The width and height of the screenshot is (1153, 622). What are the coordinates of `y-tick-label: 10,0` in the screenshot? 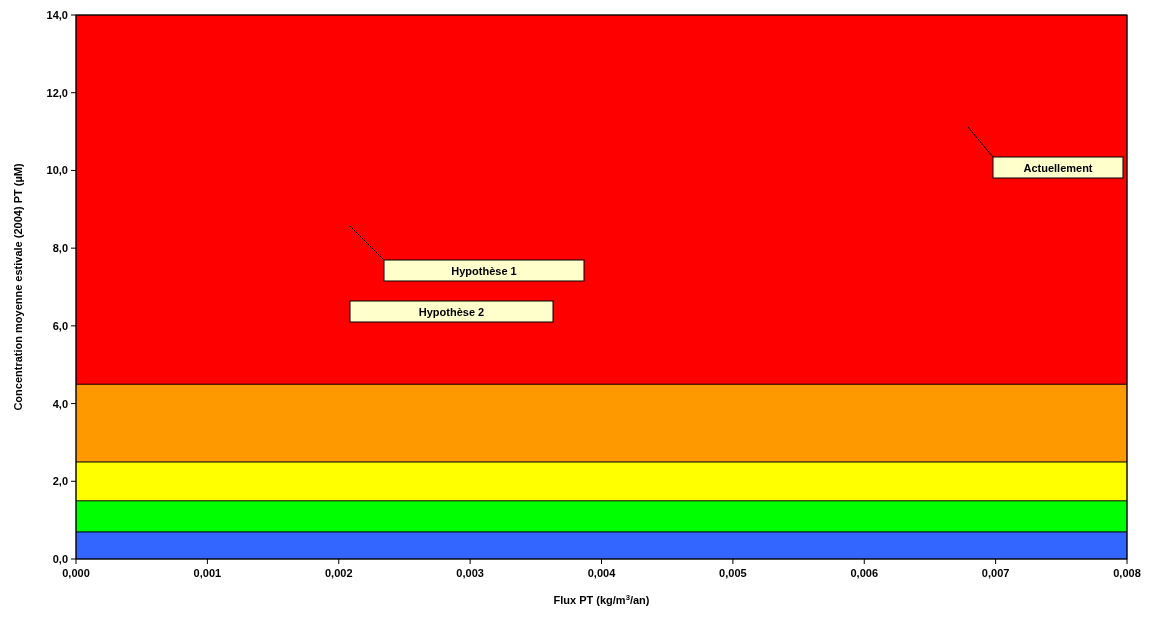 It's located at (57, 170).